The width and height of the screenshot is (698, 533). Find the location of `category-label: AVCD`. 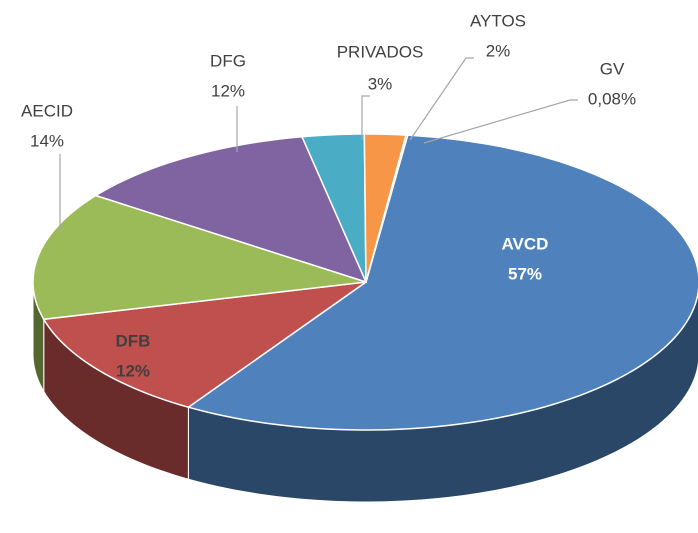

category-label: AVCD is located at coordinates (525, 243).